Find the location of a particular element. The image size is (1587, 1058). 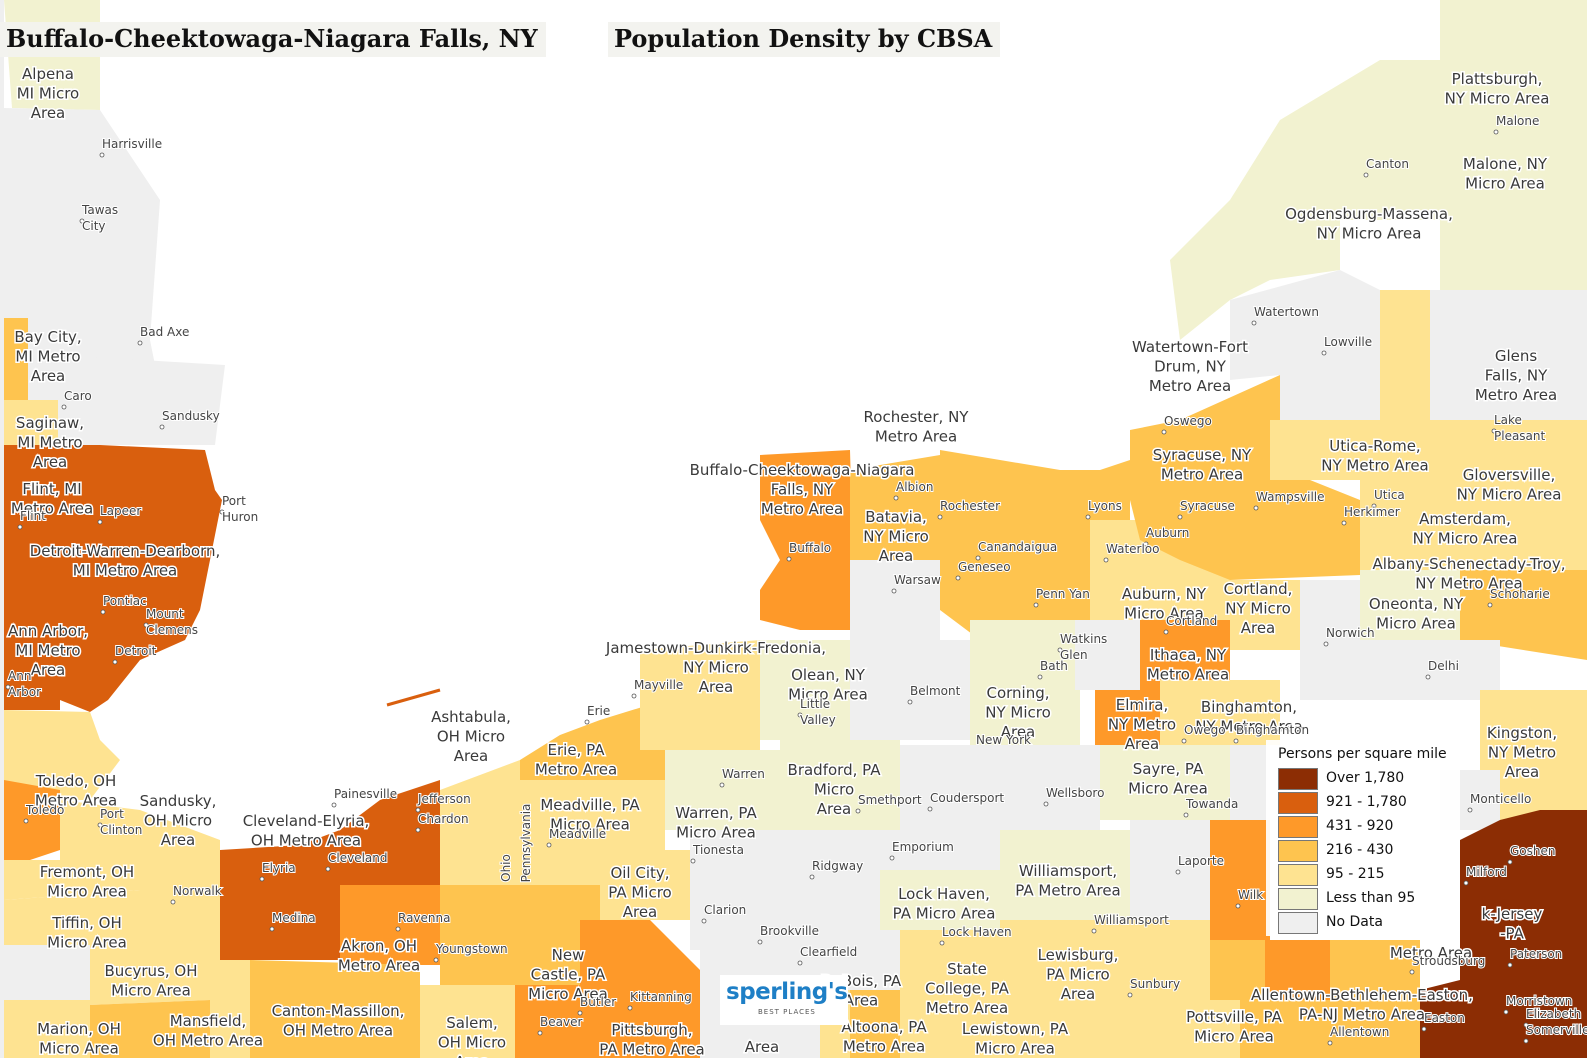

area-sayre-east-nodata is located at coordinates (1250, 782).